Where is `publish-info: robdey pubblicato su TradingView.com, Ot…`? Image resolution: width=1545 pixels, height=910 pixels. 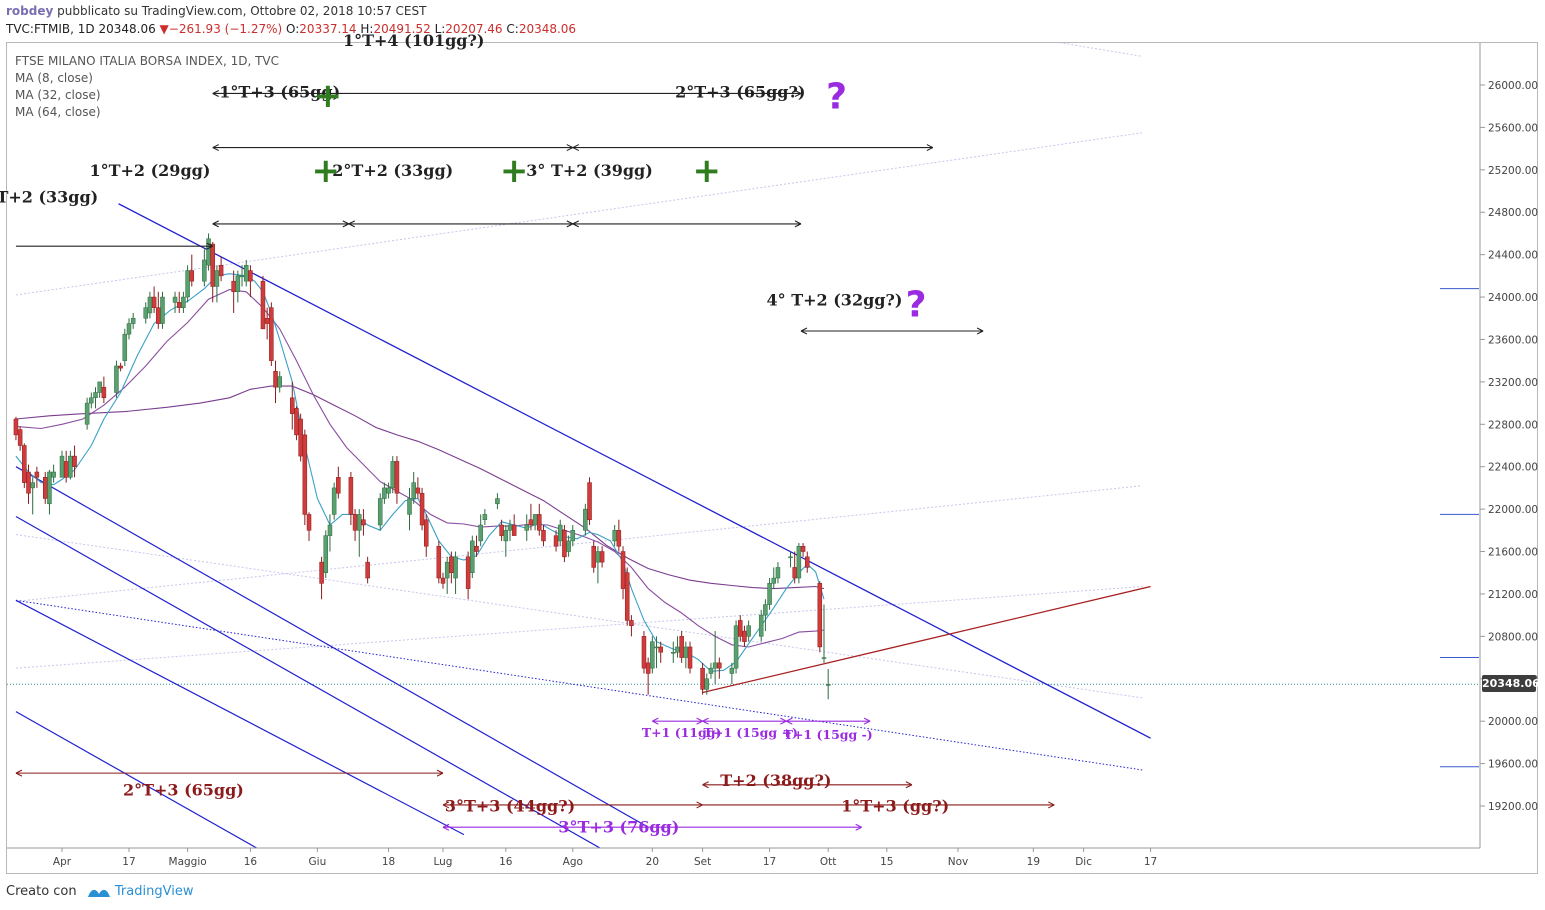
publish-info: robdey pubblicato su TradingView.com, Ot… is located at coordinates (216, 11).